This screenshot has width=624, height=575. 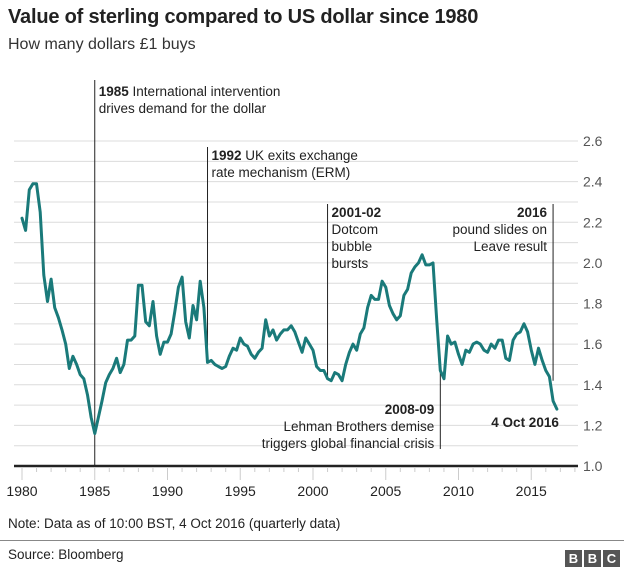 I want to click on x-tick-label: 1985, so click(x=94, y=491).